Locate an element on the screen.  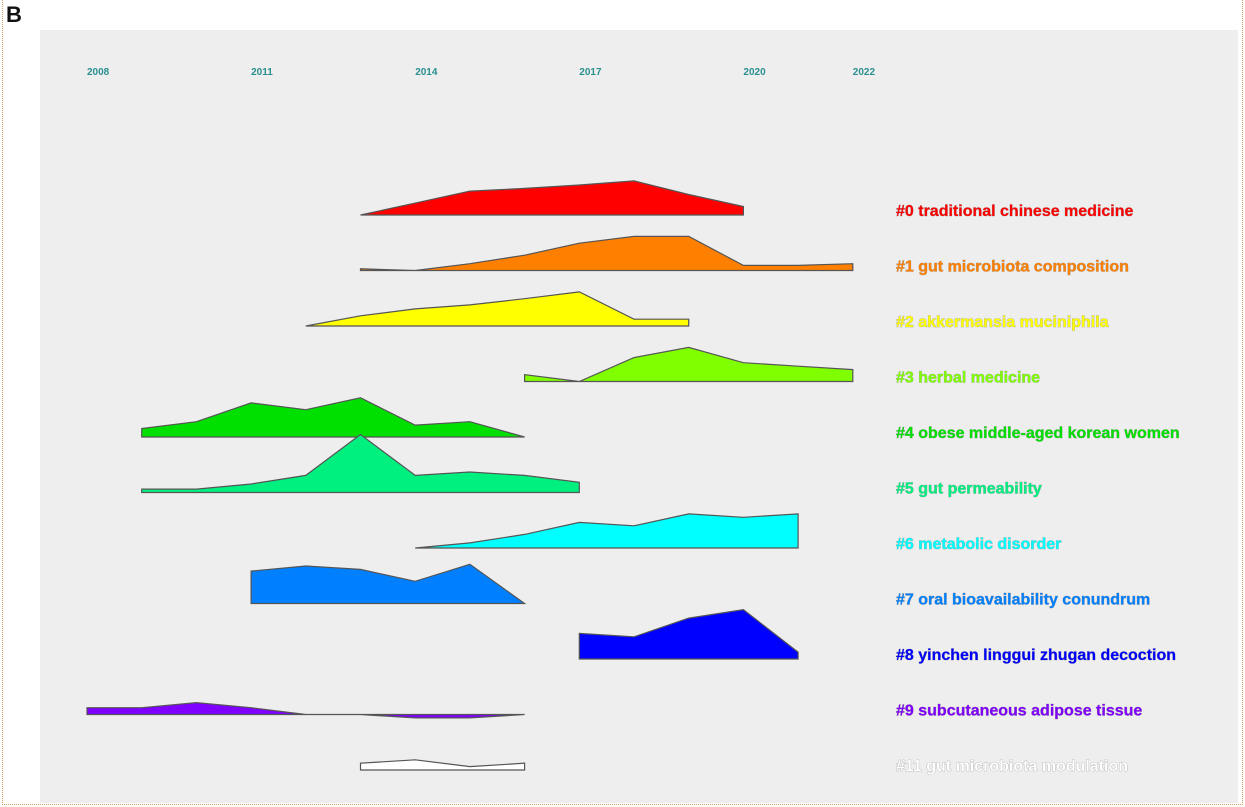
cluster-label: #4 obese middle-aged korean women is located at coordinates (1038, 433).